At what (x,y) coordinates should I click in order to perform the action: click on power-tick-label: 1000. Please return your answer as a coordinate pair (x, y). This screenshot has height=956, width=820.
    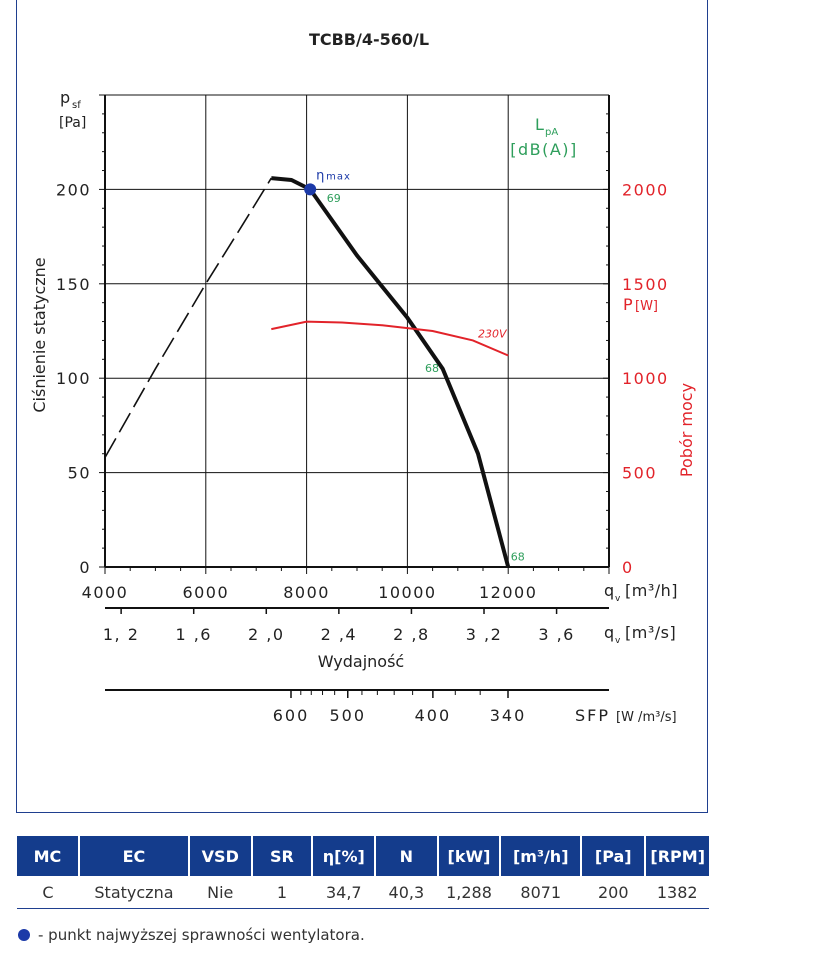
    Looking at the image, I should click on (645, 378).